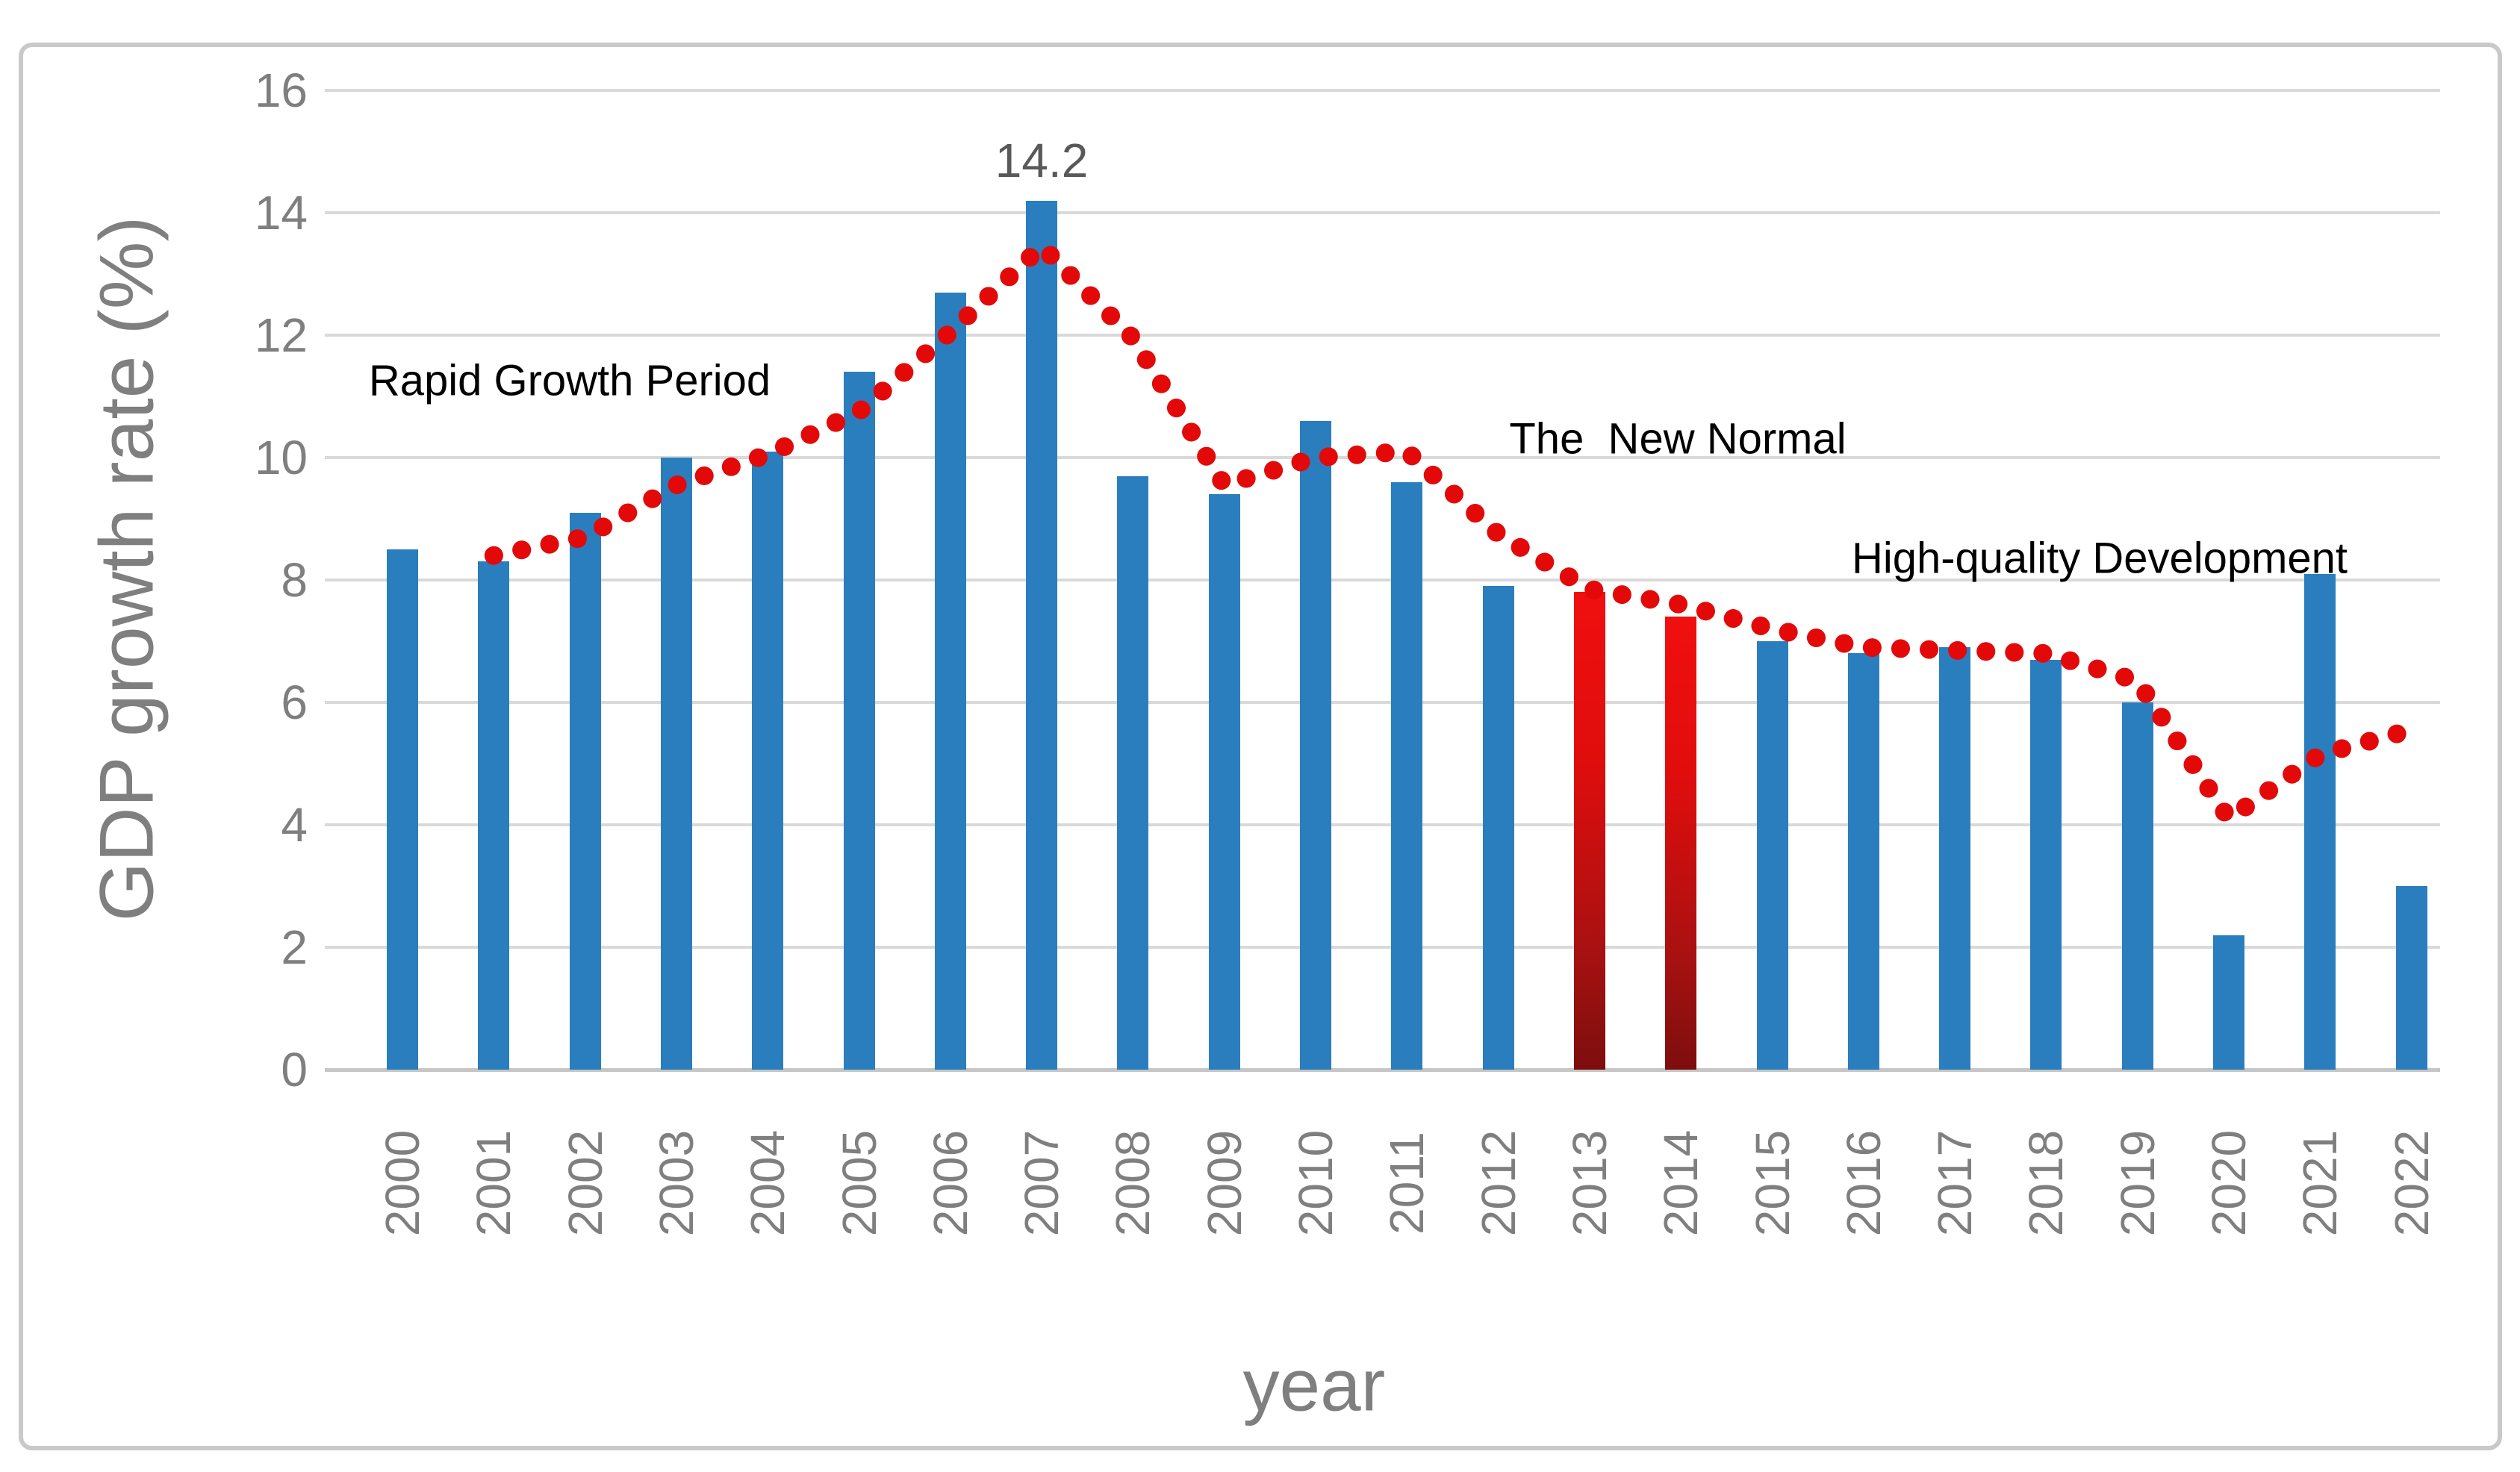  I want to click on x-tick-label-2014: 2014, so click(1681, 1183).